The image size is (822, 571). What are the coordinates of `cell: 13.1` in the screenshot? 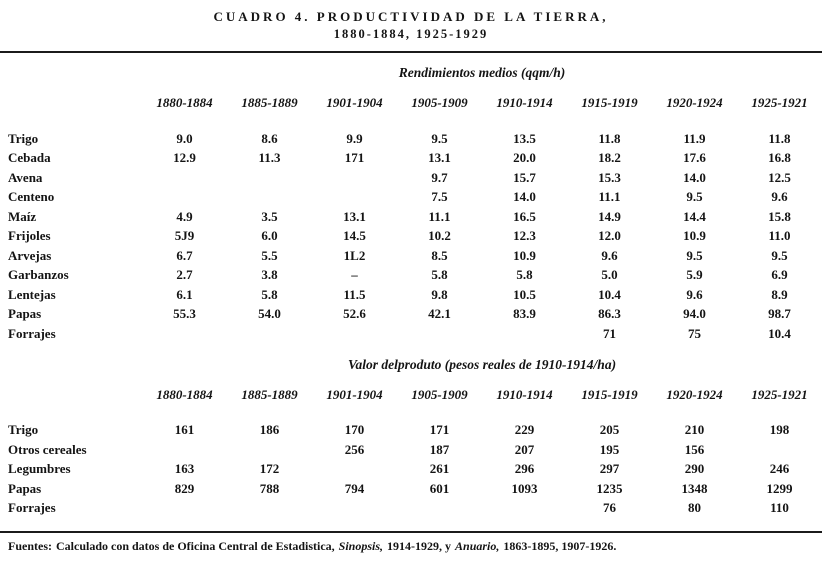 It's located at (354, 216).